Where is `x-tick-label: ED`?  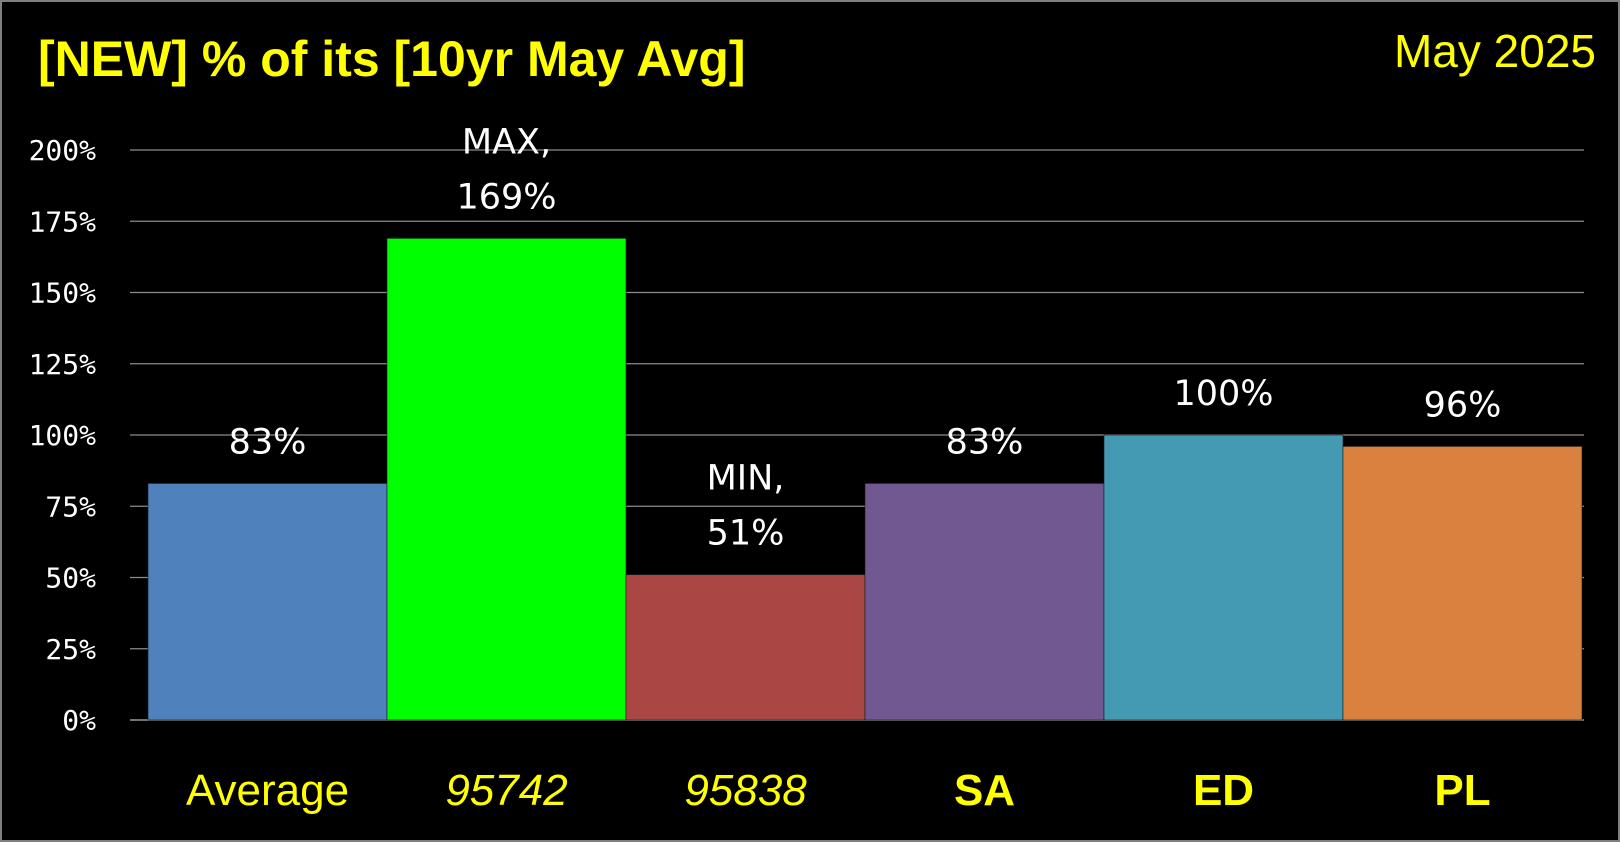 x-tick-label: ED is located at coordinates (1223, 790).